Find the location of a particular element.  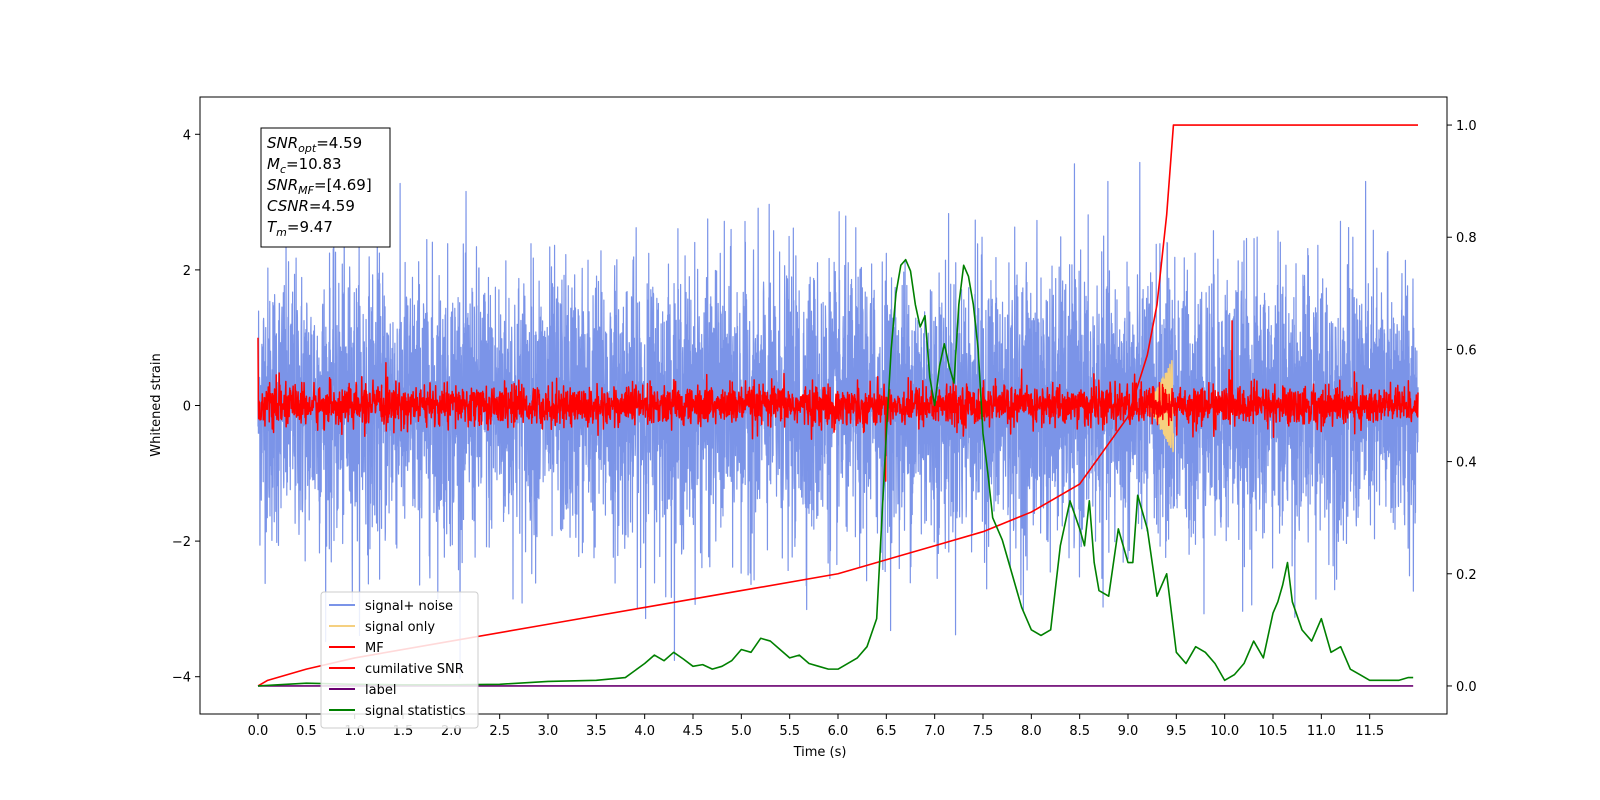

x-tick-label: 5.5 is located at coordinates (789, 731).